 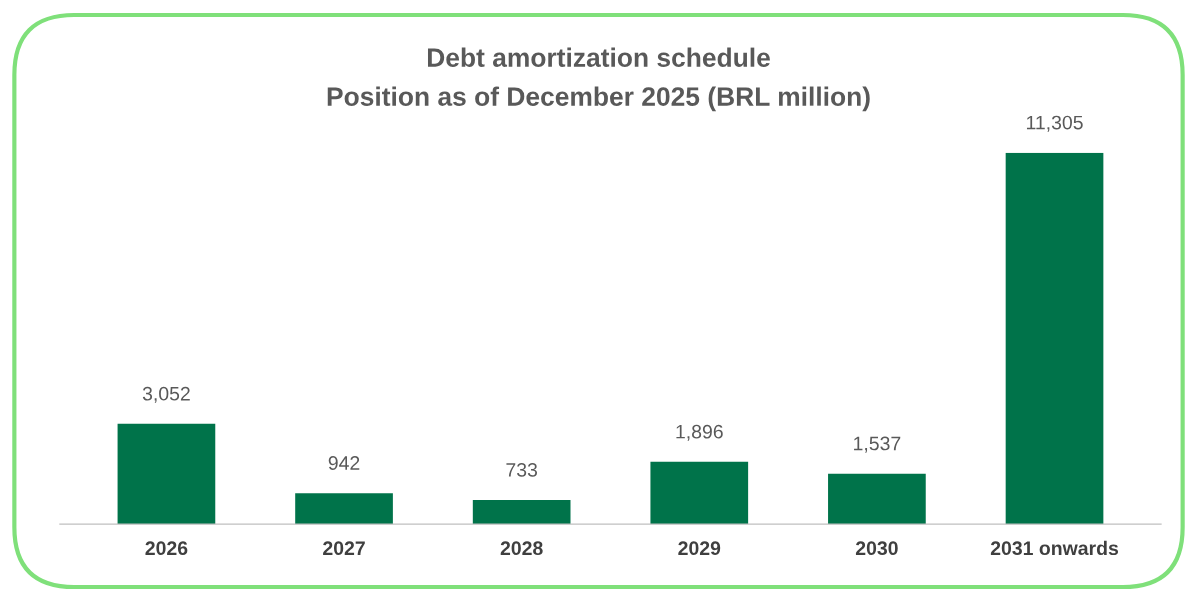 I want to click on x-tick-label: 2029, so click(x=699, y=548).